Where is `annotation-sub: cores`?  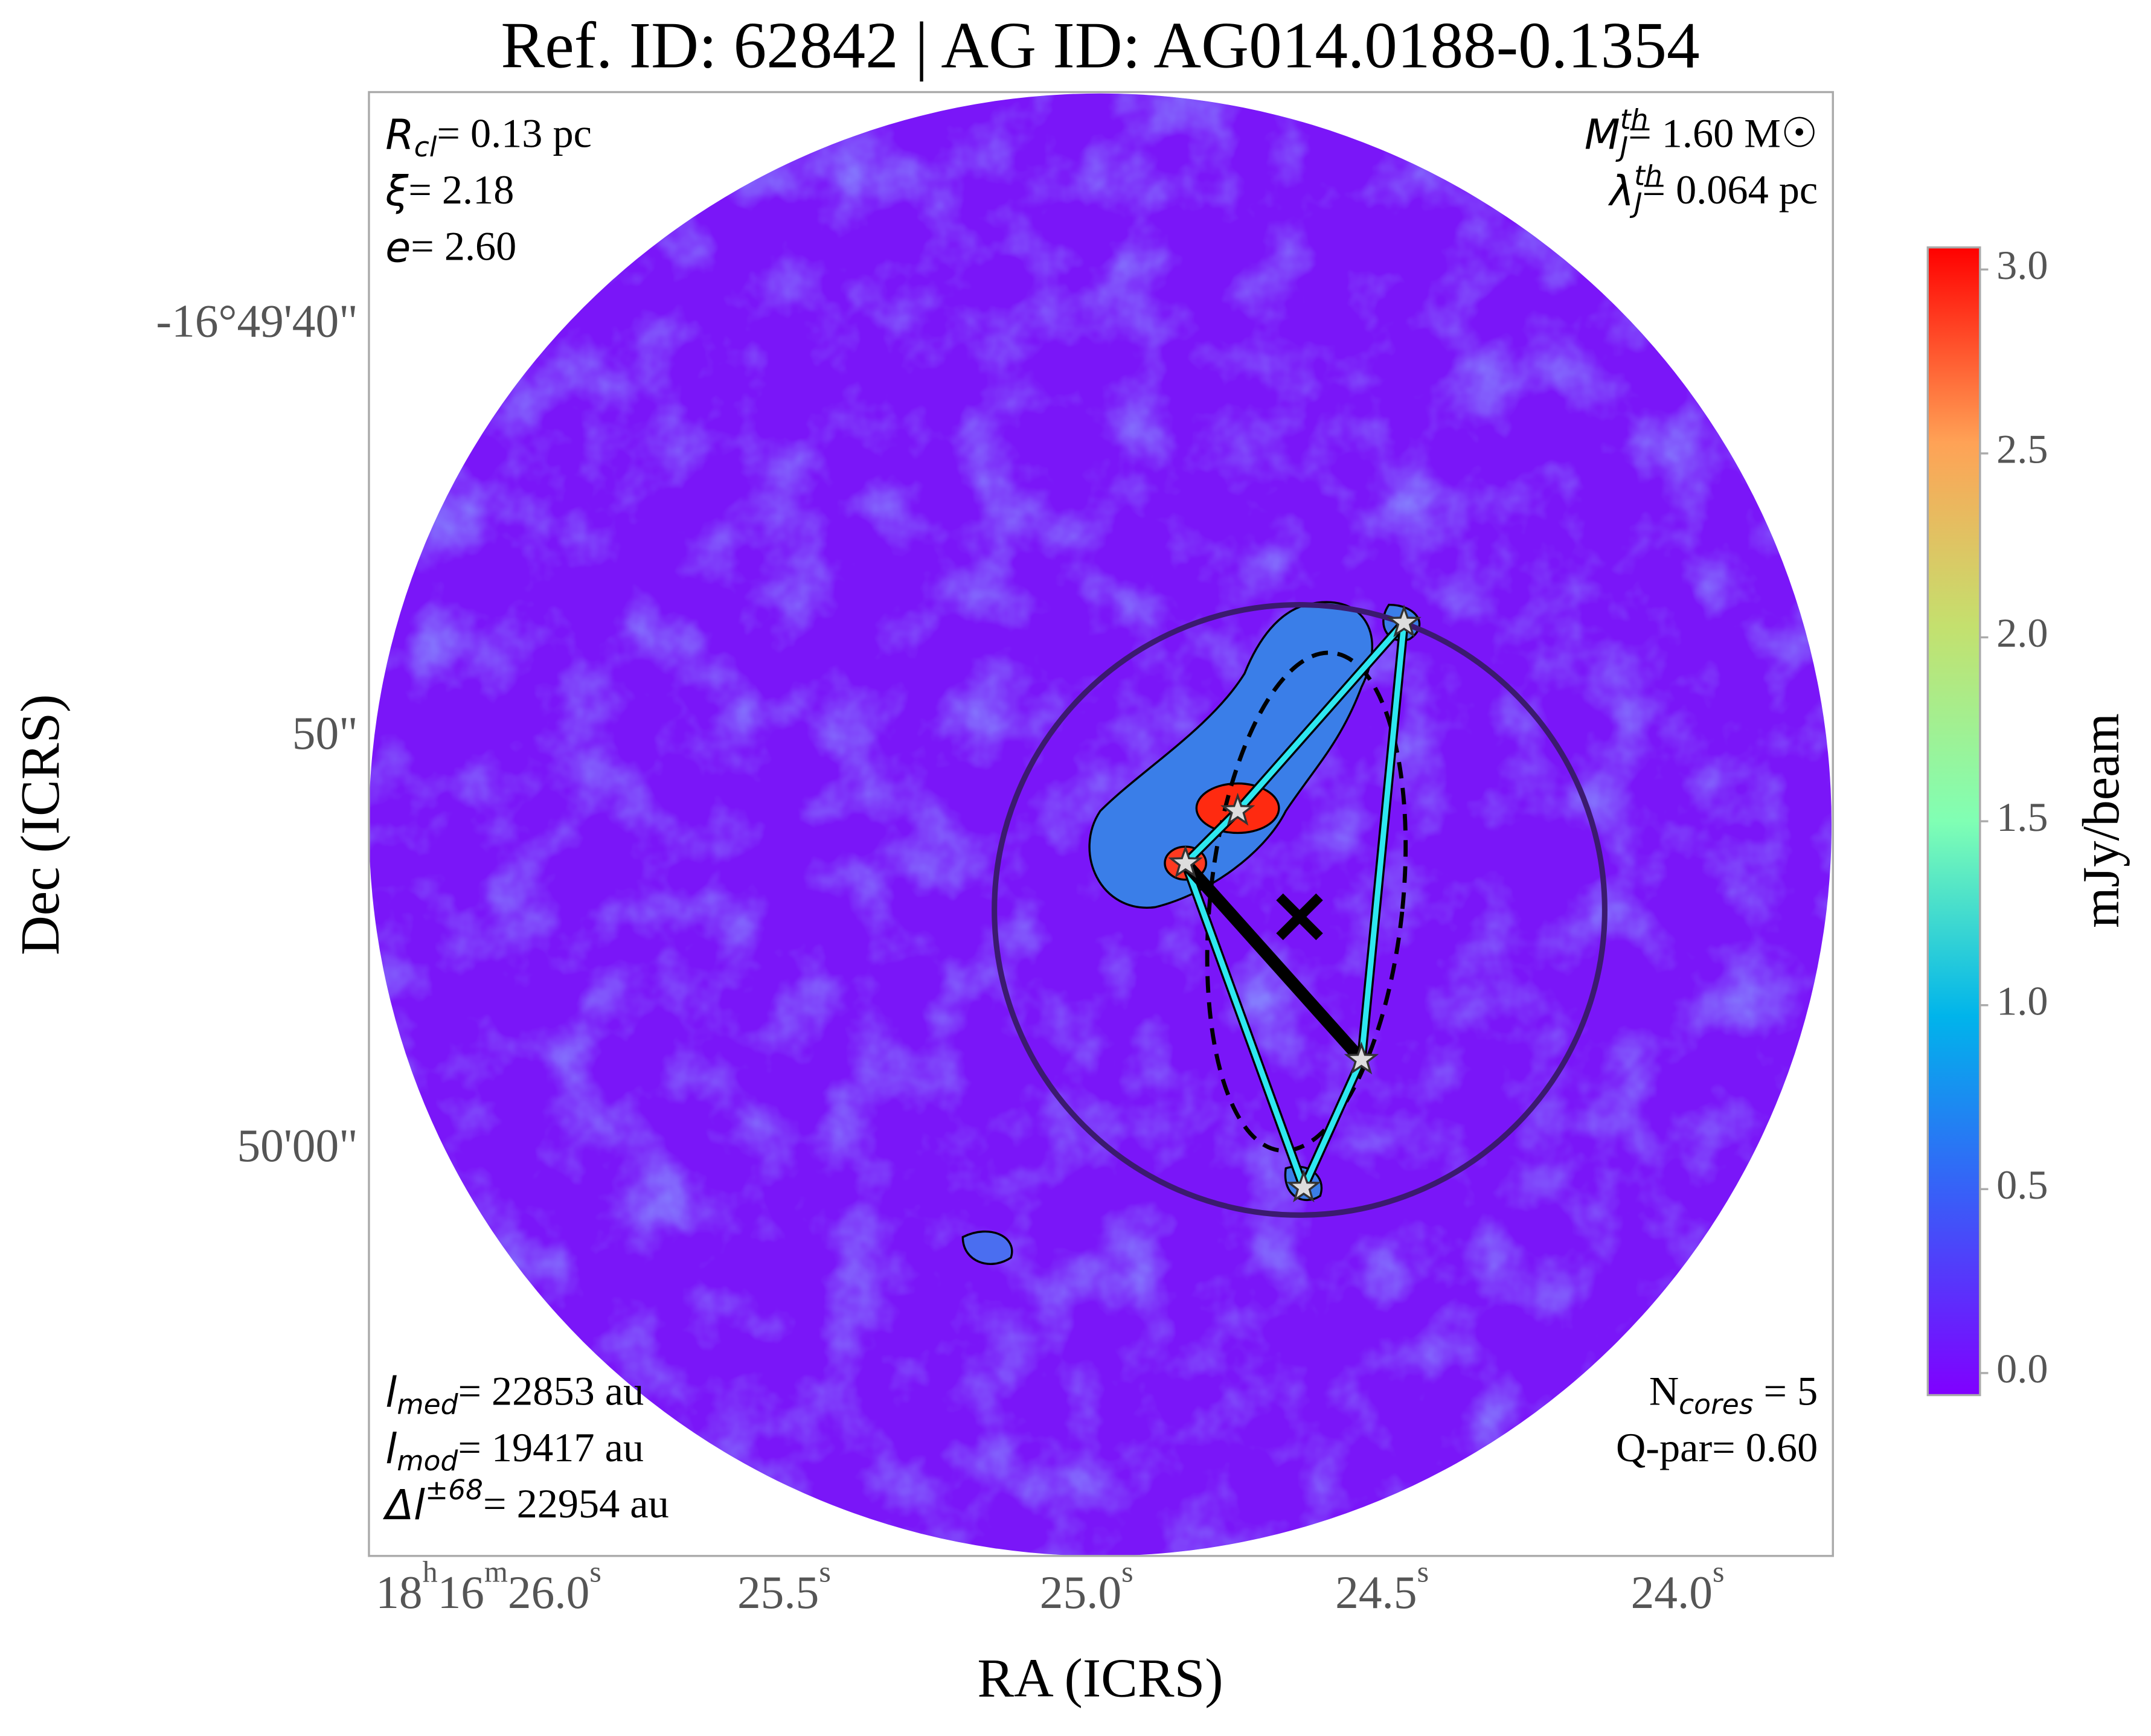
annotation-sub: cores is located at coordinates (1716, 1404).